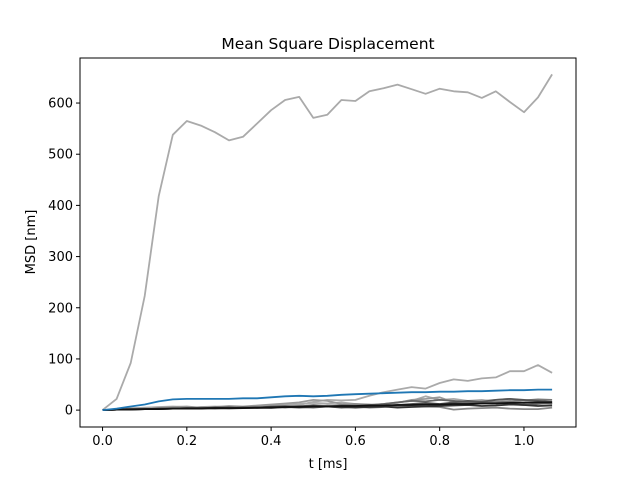 Image resolution: width=640 pixels, height=480 pixels. Describe the element at coordinates (355, 441) in the screenshot. I see `x-tick-label: 0.6` at that location.